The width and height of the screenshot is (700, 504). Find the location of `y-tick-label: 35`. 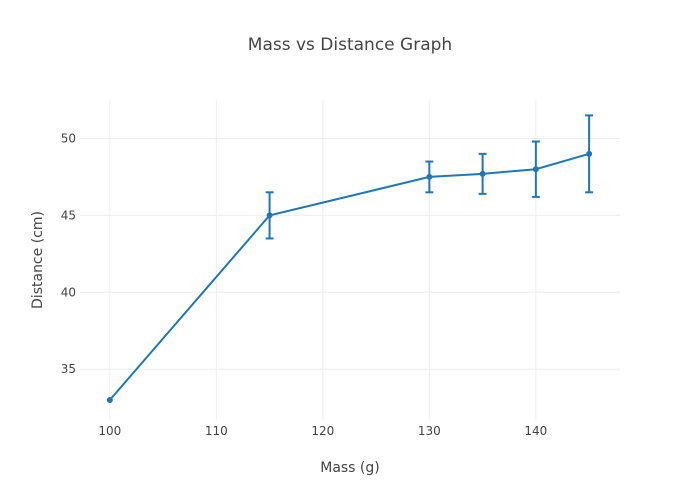

y-tick-label: 35 is located at coordinates (68, 369).